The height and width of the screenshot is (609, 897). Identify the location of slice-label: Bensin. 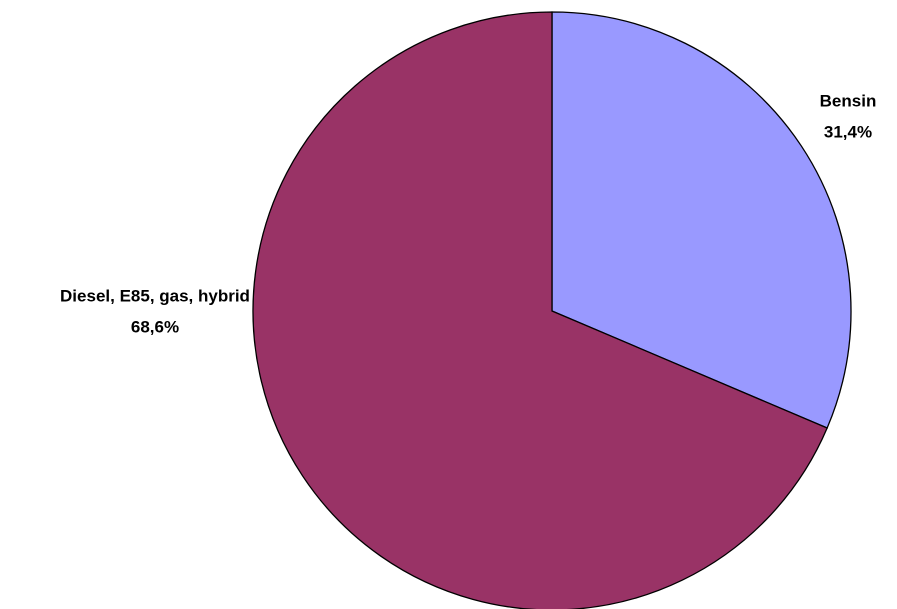
(848, 100).